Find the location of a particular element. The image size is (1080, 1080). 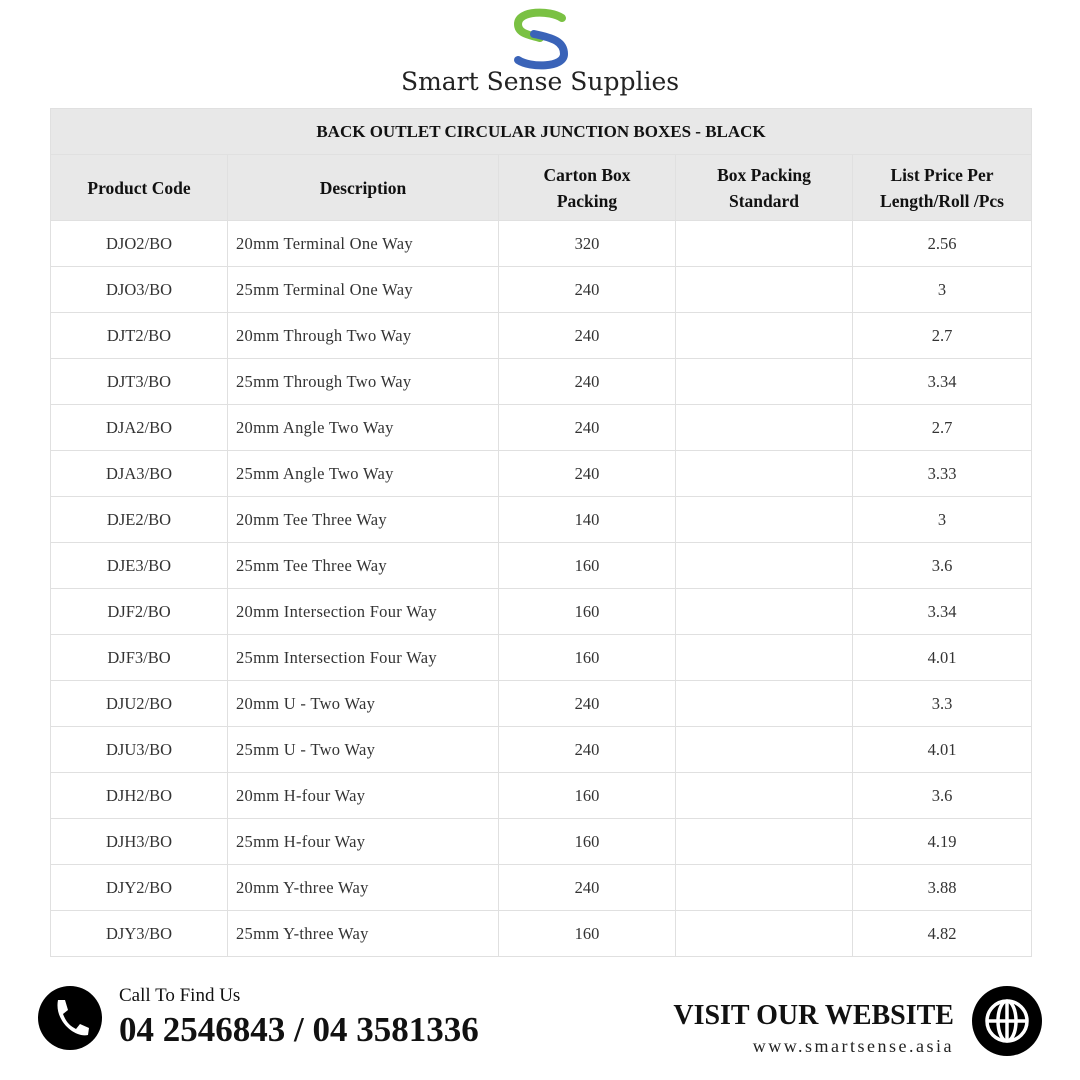

table-row: DJY3/BO 25mm Y-three Way 160 4.82 is located at coordinates (541, 933).